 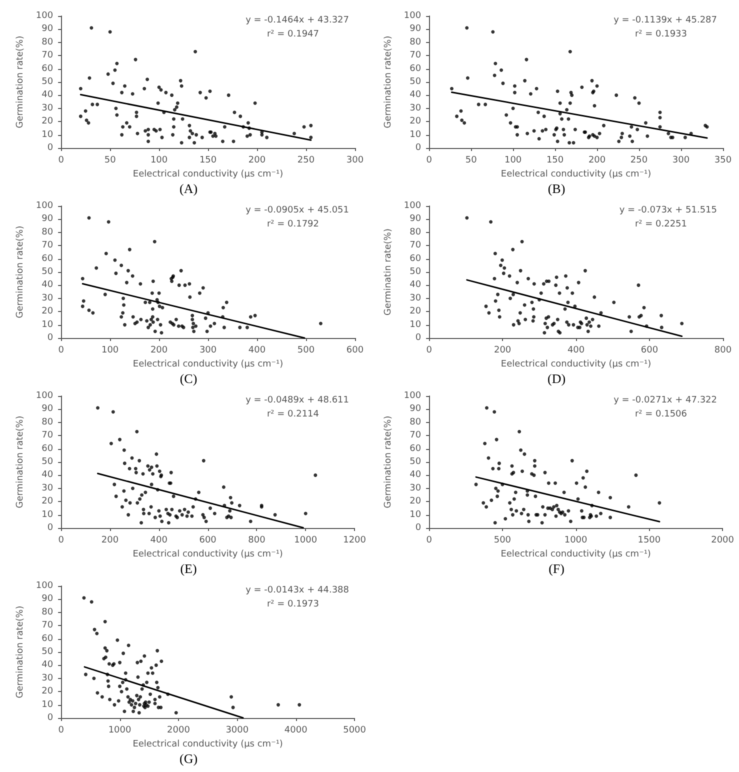 What do you see at coordinates (159, 541) in the screenshot?
I see `x-tick-label: 400` at bounding box center [159, 541].